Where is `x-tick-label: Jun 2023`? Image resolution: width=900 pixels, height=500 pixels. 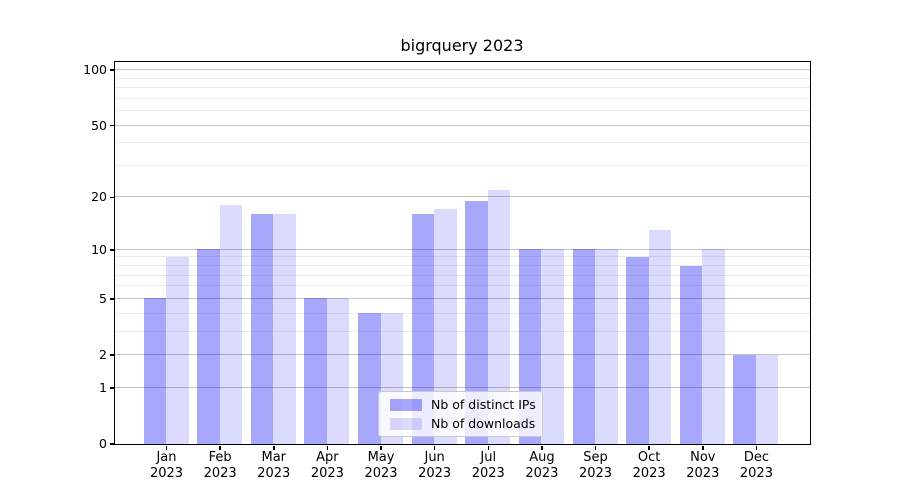
x-tick-label: Jun 2023 is located at coordinates (435, 465).